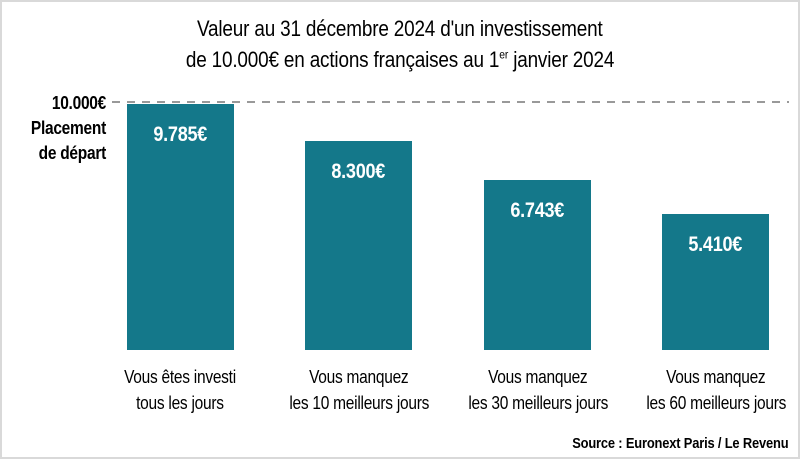 This screenshot has height=459, width=800. I want to click on category-label-text: Vous êtes investi, so click(180, 377).